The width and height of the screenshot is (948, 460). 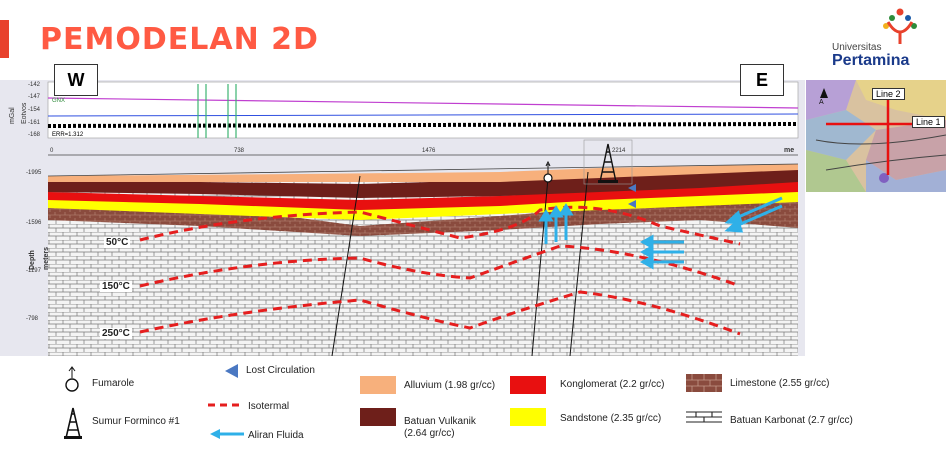 What do you see at coordinates (762, 80) in the screenshot?
I see `east-label: E` at bounding box center [762, 80].